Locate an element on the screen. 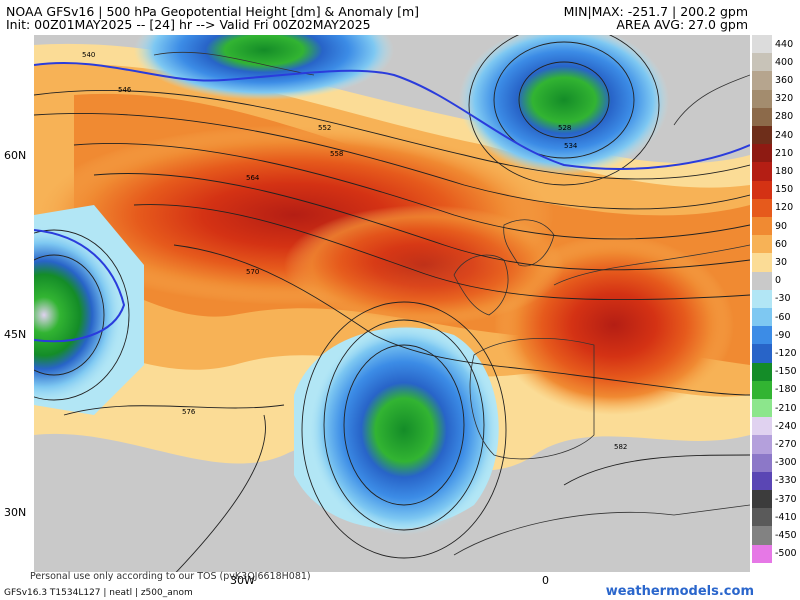 The height and width of the screenshot is (600, 800). colorbar-entry: -270 is located at coordinates (776, 444).